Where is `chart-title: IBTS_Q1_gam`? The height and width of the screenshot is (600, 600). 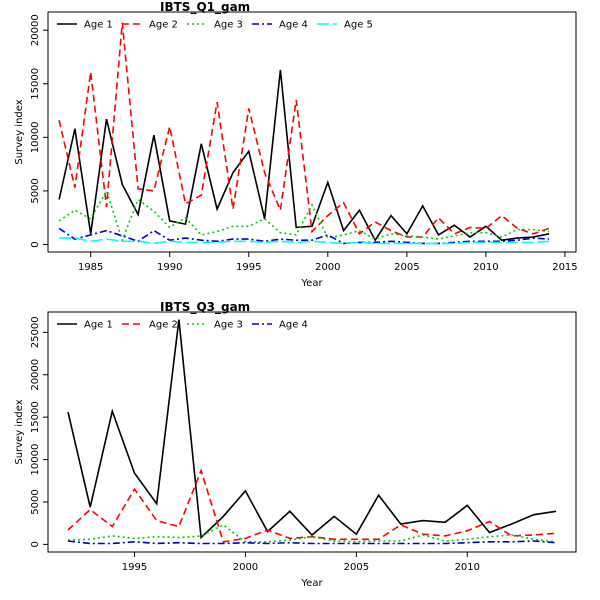 chart-title: IBTS_Q1_gam is located at coordinates (205, 7).